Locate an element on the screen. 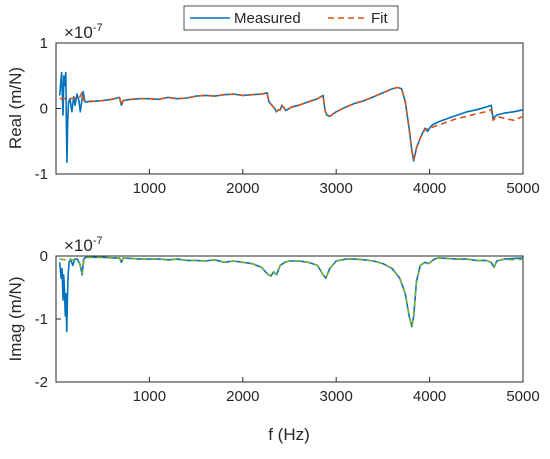 Image resolution: width=550 pixels, height=459 pixels. real-series-fit is located at coordinates (291, 123).